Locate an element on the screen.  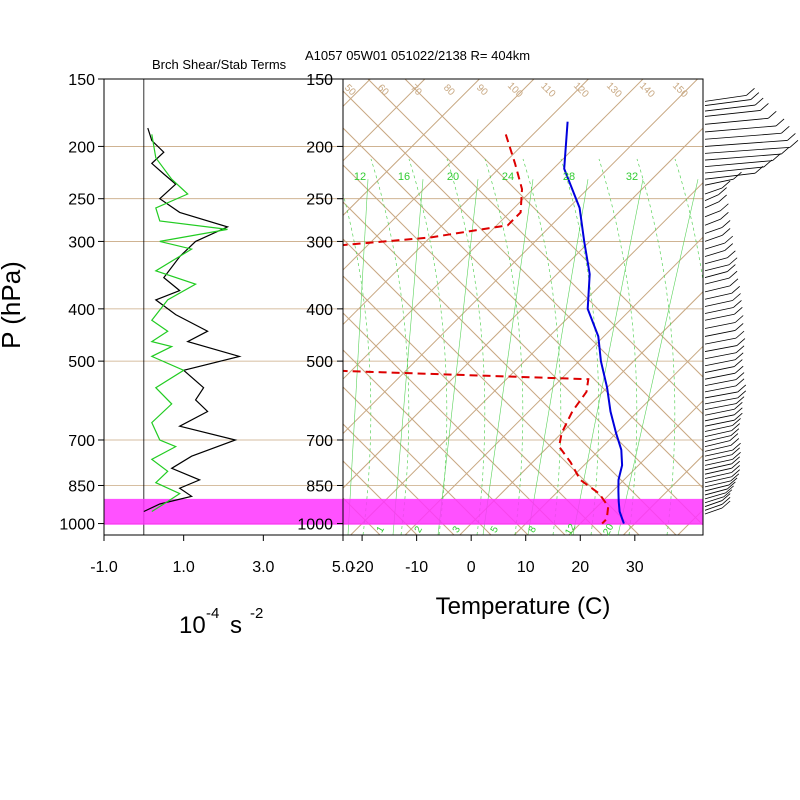
shear-term-line is located at coordinates (192, 320).